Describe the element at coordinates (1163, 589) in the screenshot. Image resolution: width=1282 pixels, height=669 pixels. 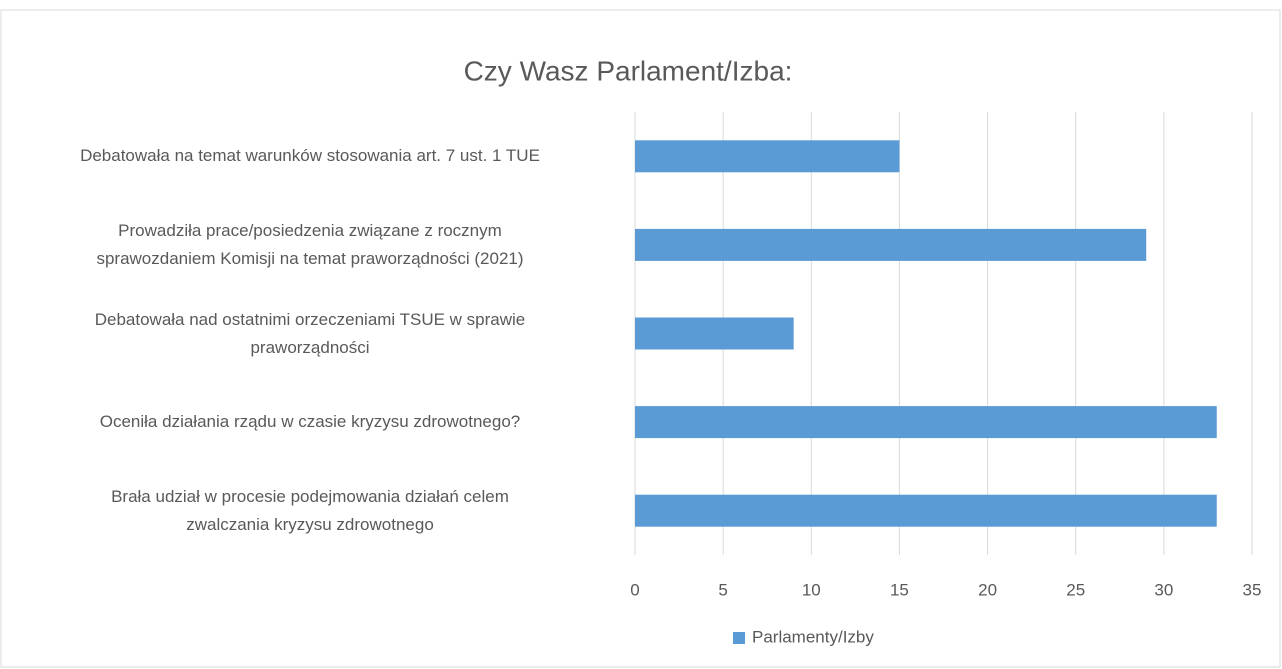
I see `x-tick-label: 30` at that location.